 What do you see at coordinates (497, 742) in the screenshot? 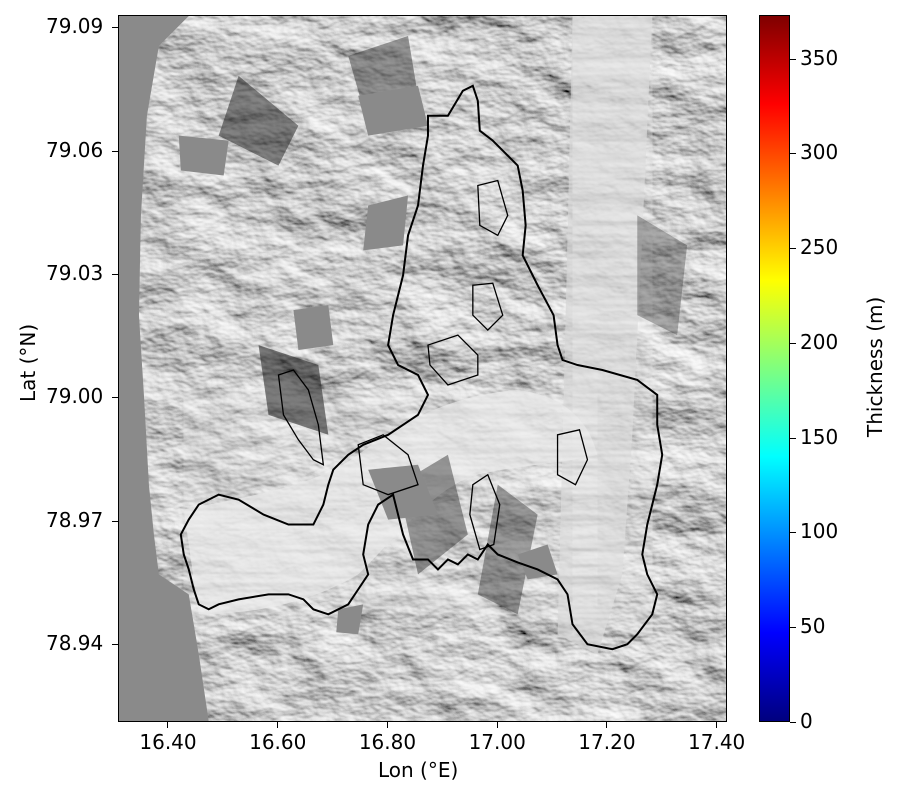
I see `x-tick-label: 17.00` at bounding box center [497, 742].